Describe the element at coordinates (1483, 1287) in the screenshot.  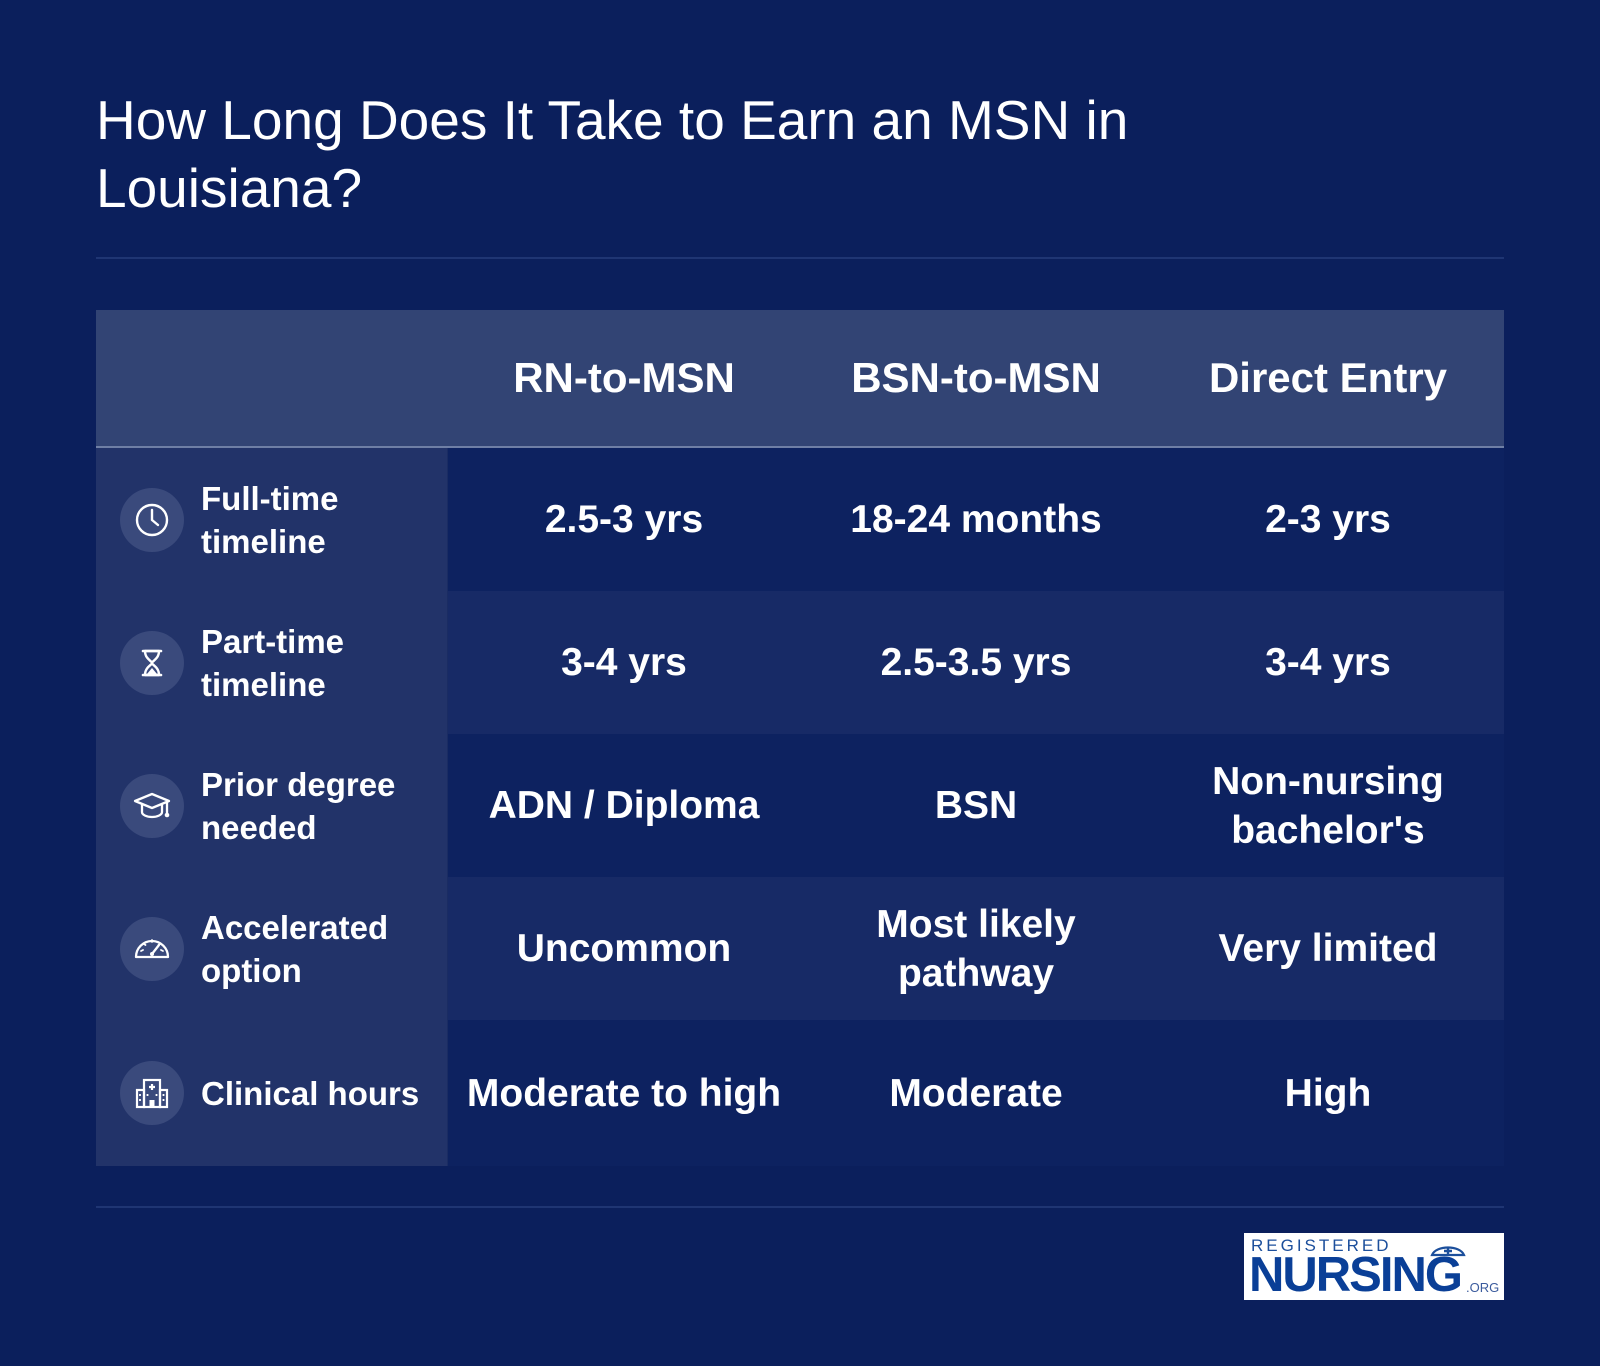
I see `logo-suffix: .ORG` at that location.